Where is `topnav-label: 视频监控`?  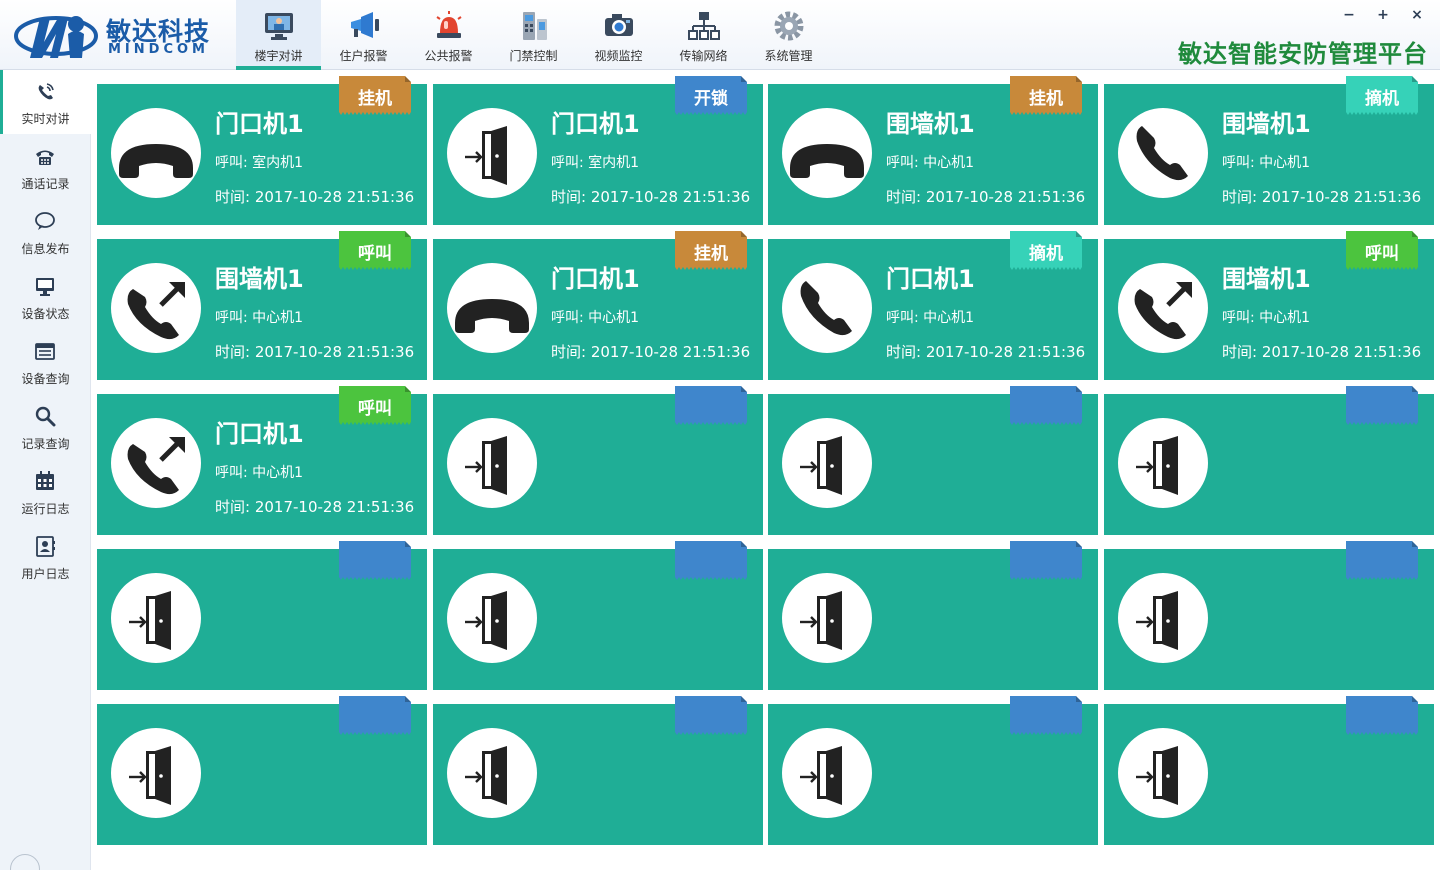
topnav-label: 视频监控 is located at coordinates (618, 56).